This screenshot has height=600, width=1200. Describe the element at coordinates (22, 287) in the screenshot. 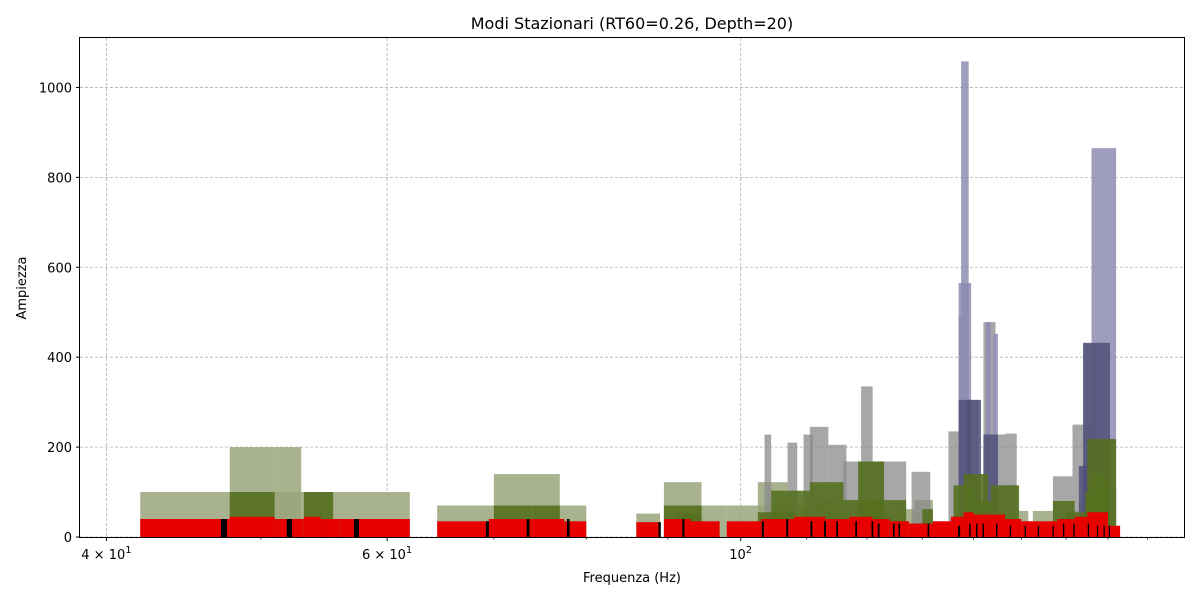

I see `y-axis-label: Ampiezza` at that location.